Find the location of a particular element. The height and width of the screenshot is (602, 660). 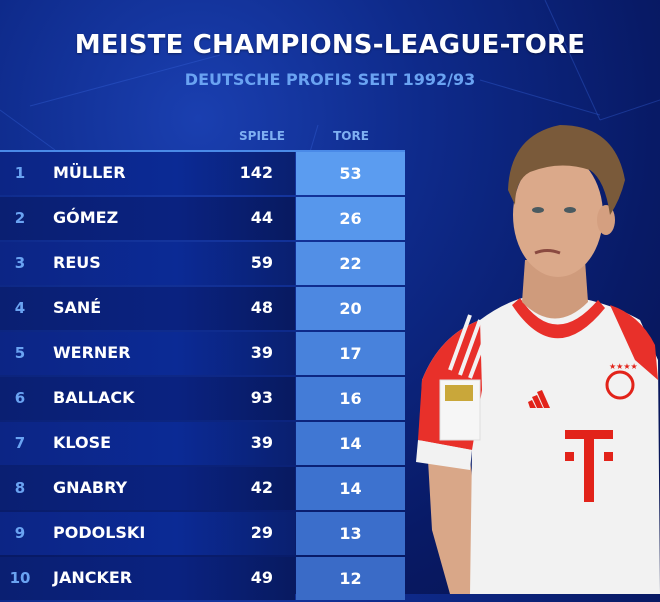

telekom-logo-icon is located at coordinates (589, 466).